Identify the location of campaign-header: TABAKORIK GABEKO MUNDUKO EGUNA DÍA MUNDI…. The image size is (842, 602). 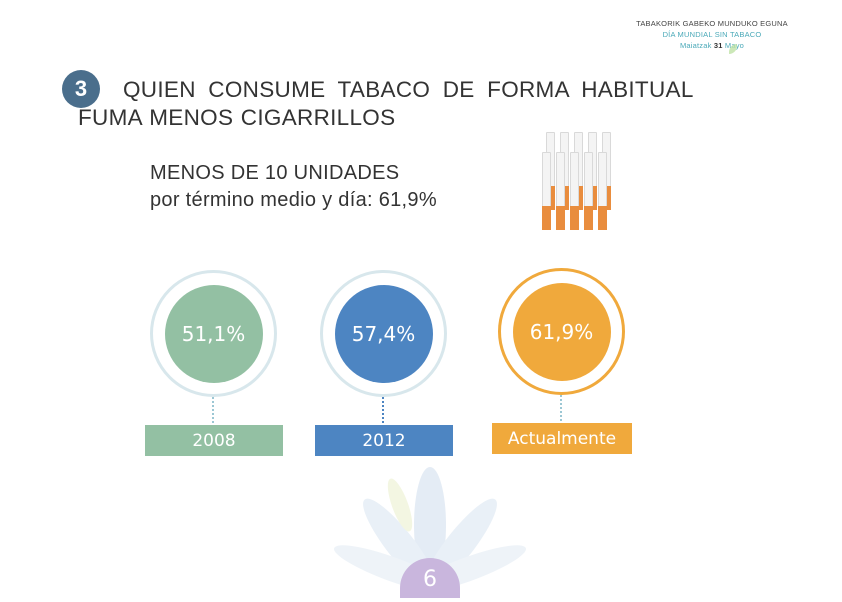
(712, 34).